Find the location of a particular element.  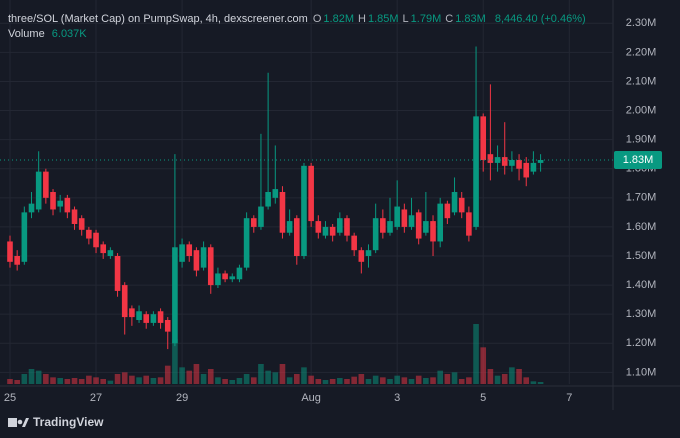

y-tick-label: 1.40M is located at coordinates (641, 285).